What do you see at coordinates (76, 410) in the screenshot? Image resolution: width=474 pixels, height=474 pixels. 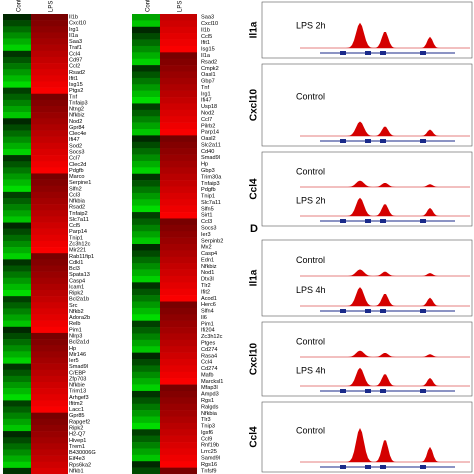 I see `gene-label: Lacc1` at bounding box center [76, 410].